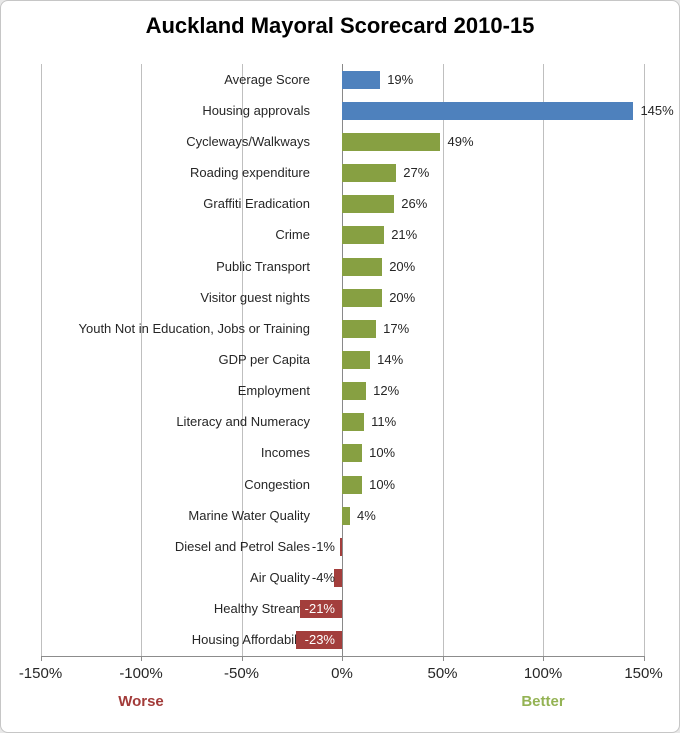 Image resolution: width=680 pixels, height=733 pixels. What do you see at coordinates (396, 328) in the screenshot?
I see `value-label: 17%` at bounding box center [396, 328].